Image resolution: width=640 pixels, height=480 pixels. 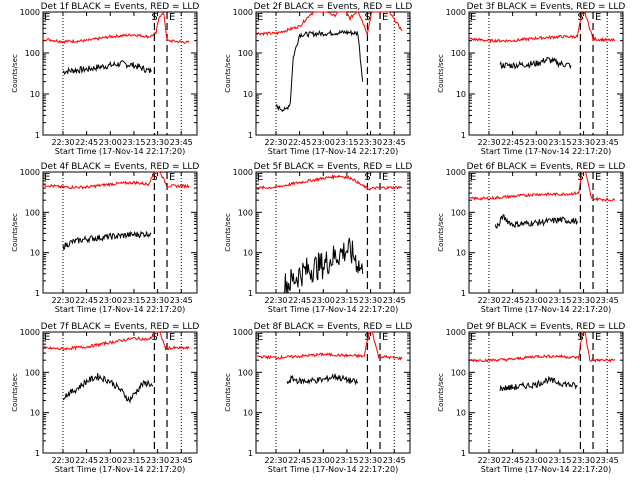 What do you see at coordinates (546, 327) in the screenshot?
I see `panel-title: Det 9f BLACK = Events, RED = LLD` at bounding box center [546, 327].